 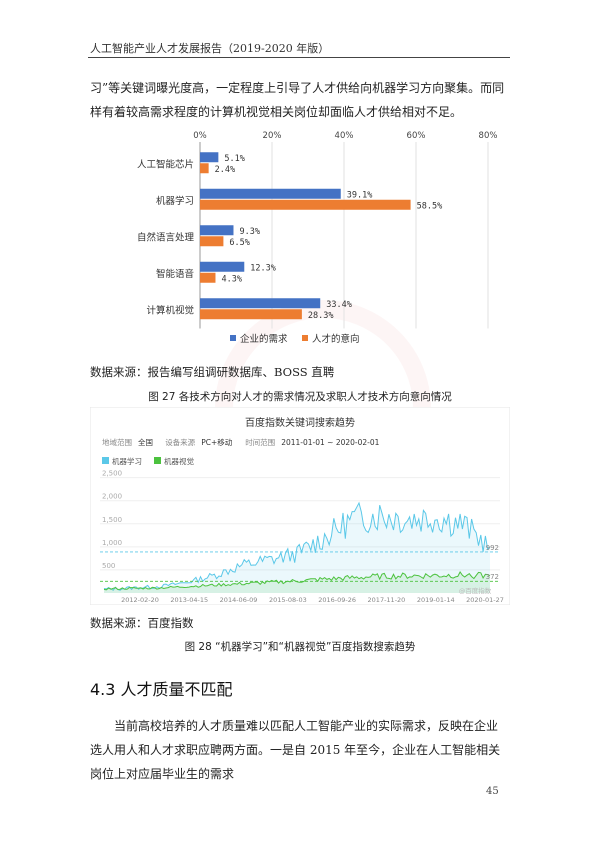 I want to click on y-tick-label: 500, so click(x=108, y=566).